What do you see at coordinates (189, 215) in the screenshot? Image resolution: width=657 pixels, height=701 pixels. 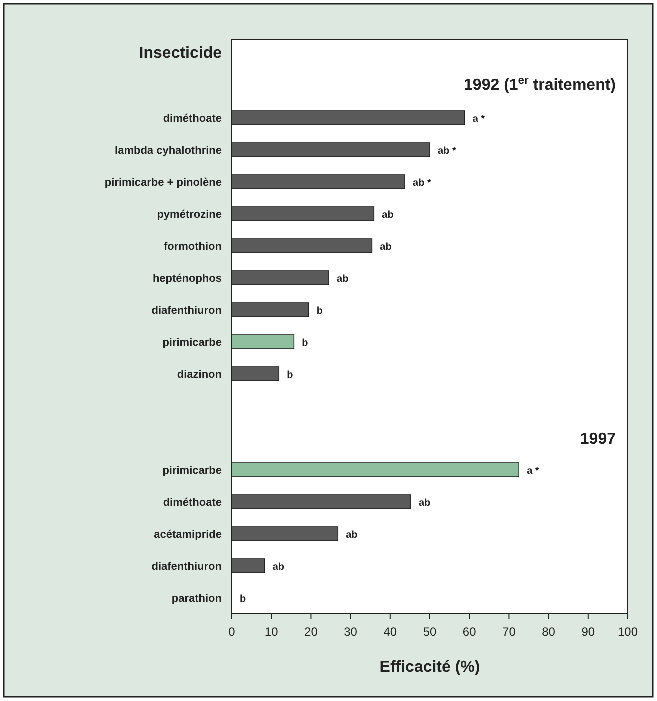 I see `y-tick-label: pymétrozine` at bounding box center [189, 215].